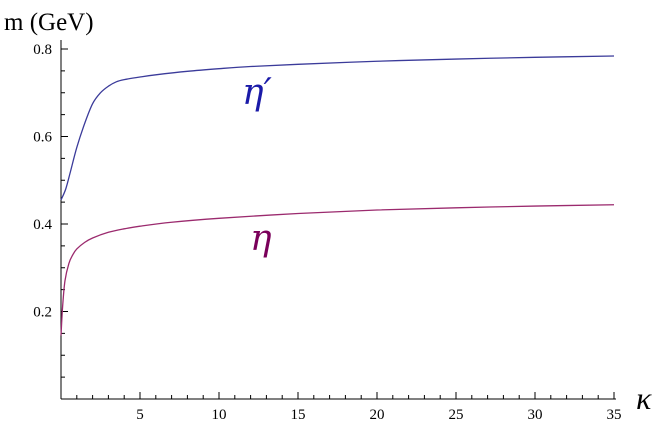 This screenshot has width=664, height=426. Describe the element at coordinates (257, 92) in the screenshot. I see `eta-prime-label: η′` at that location.